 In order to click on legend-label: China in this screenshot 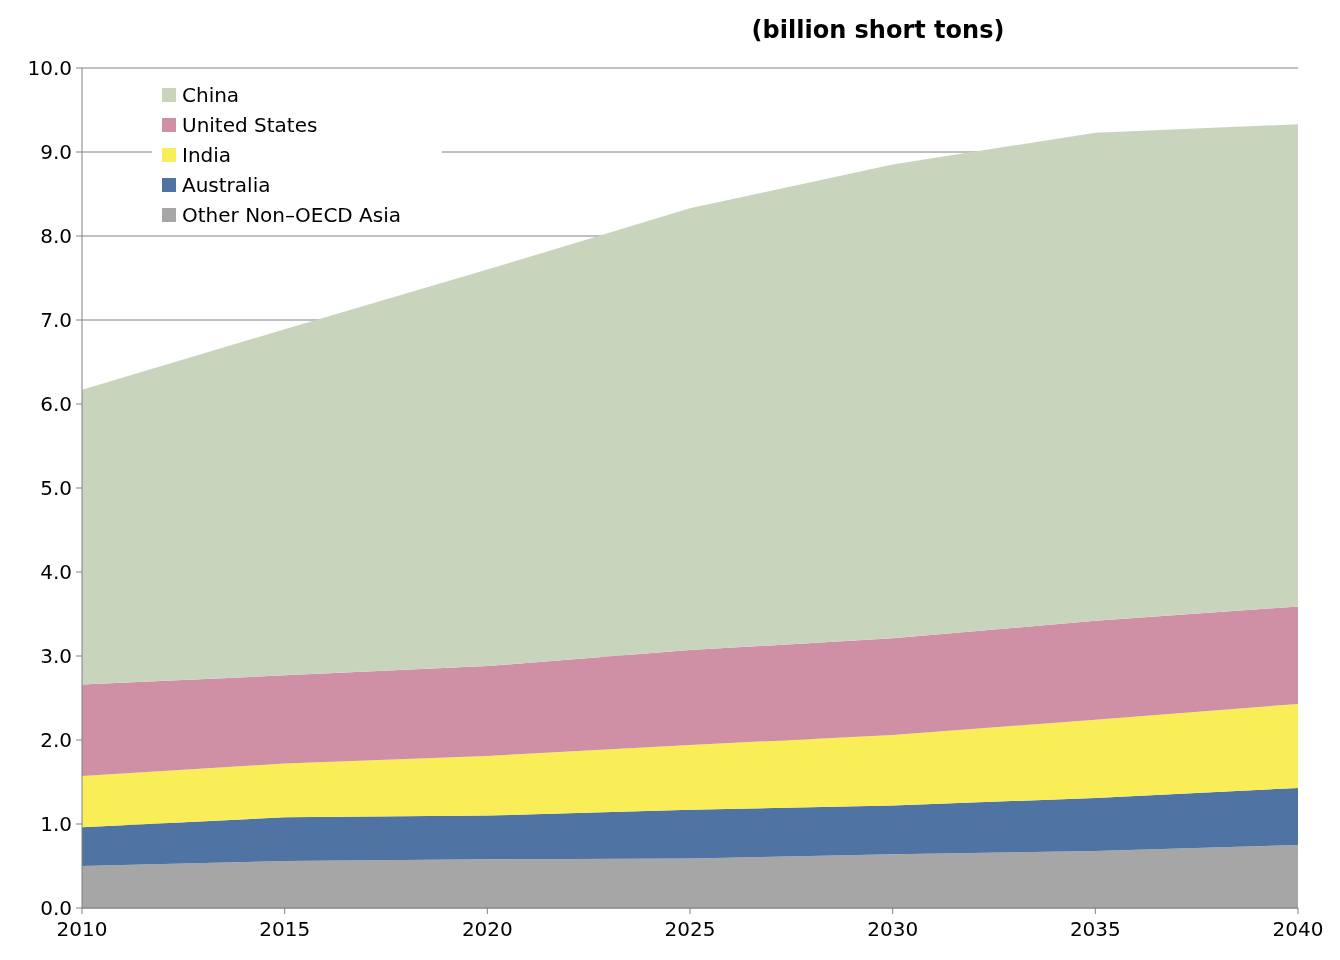, I will do `click(211, 95)`.